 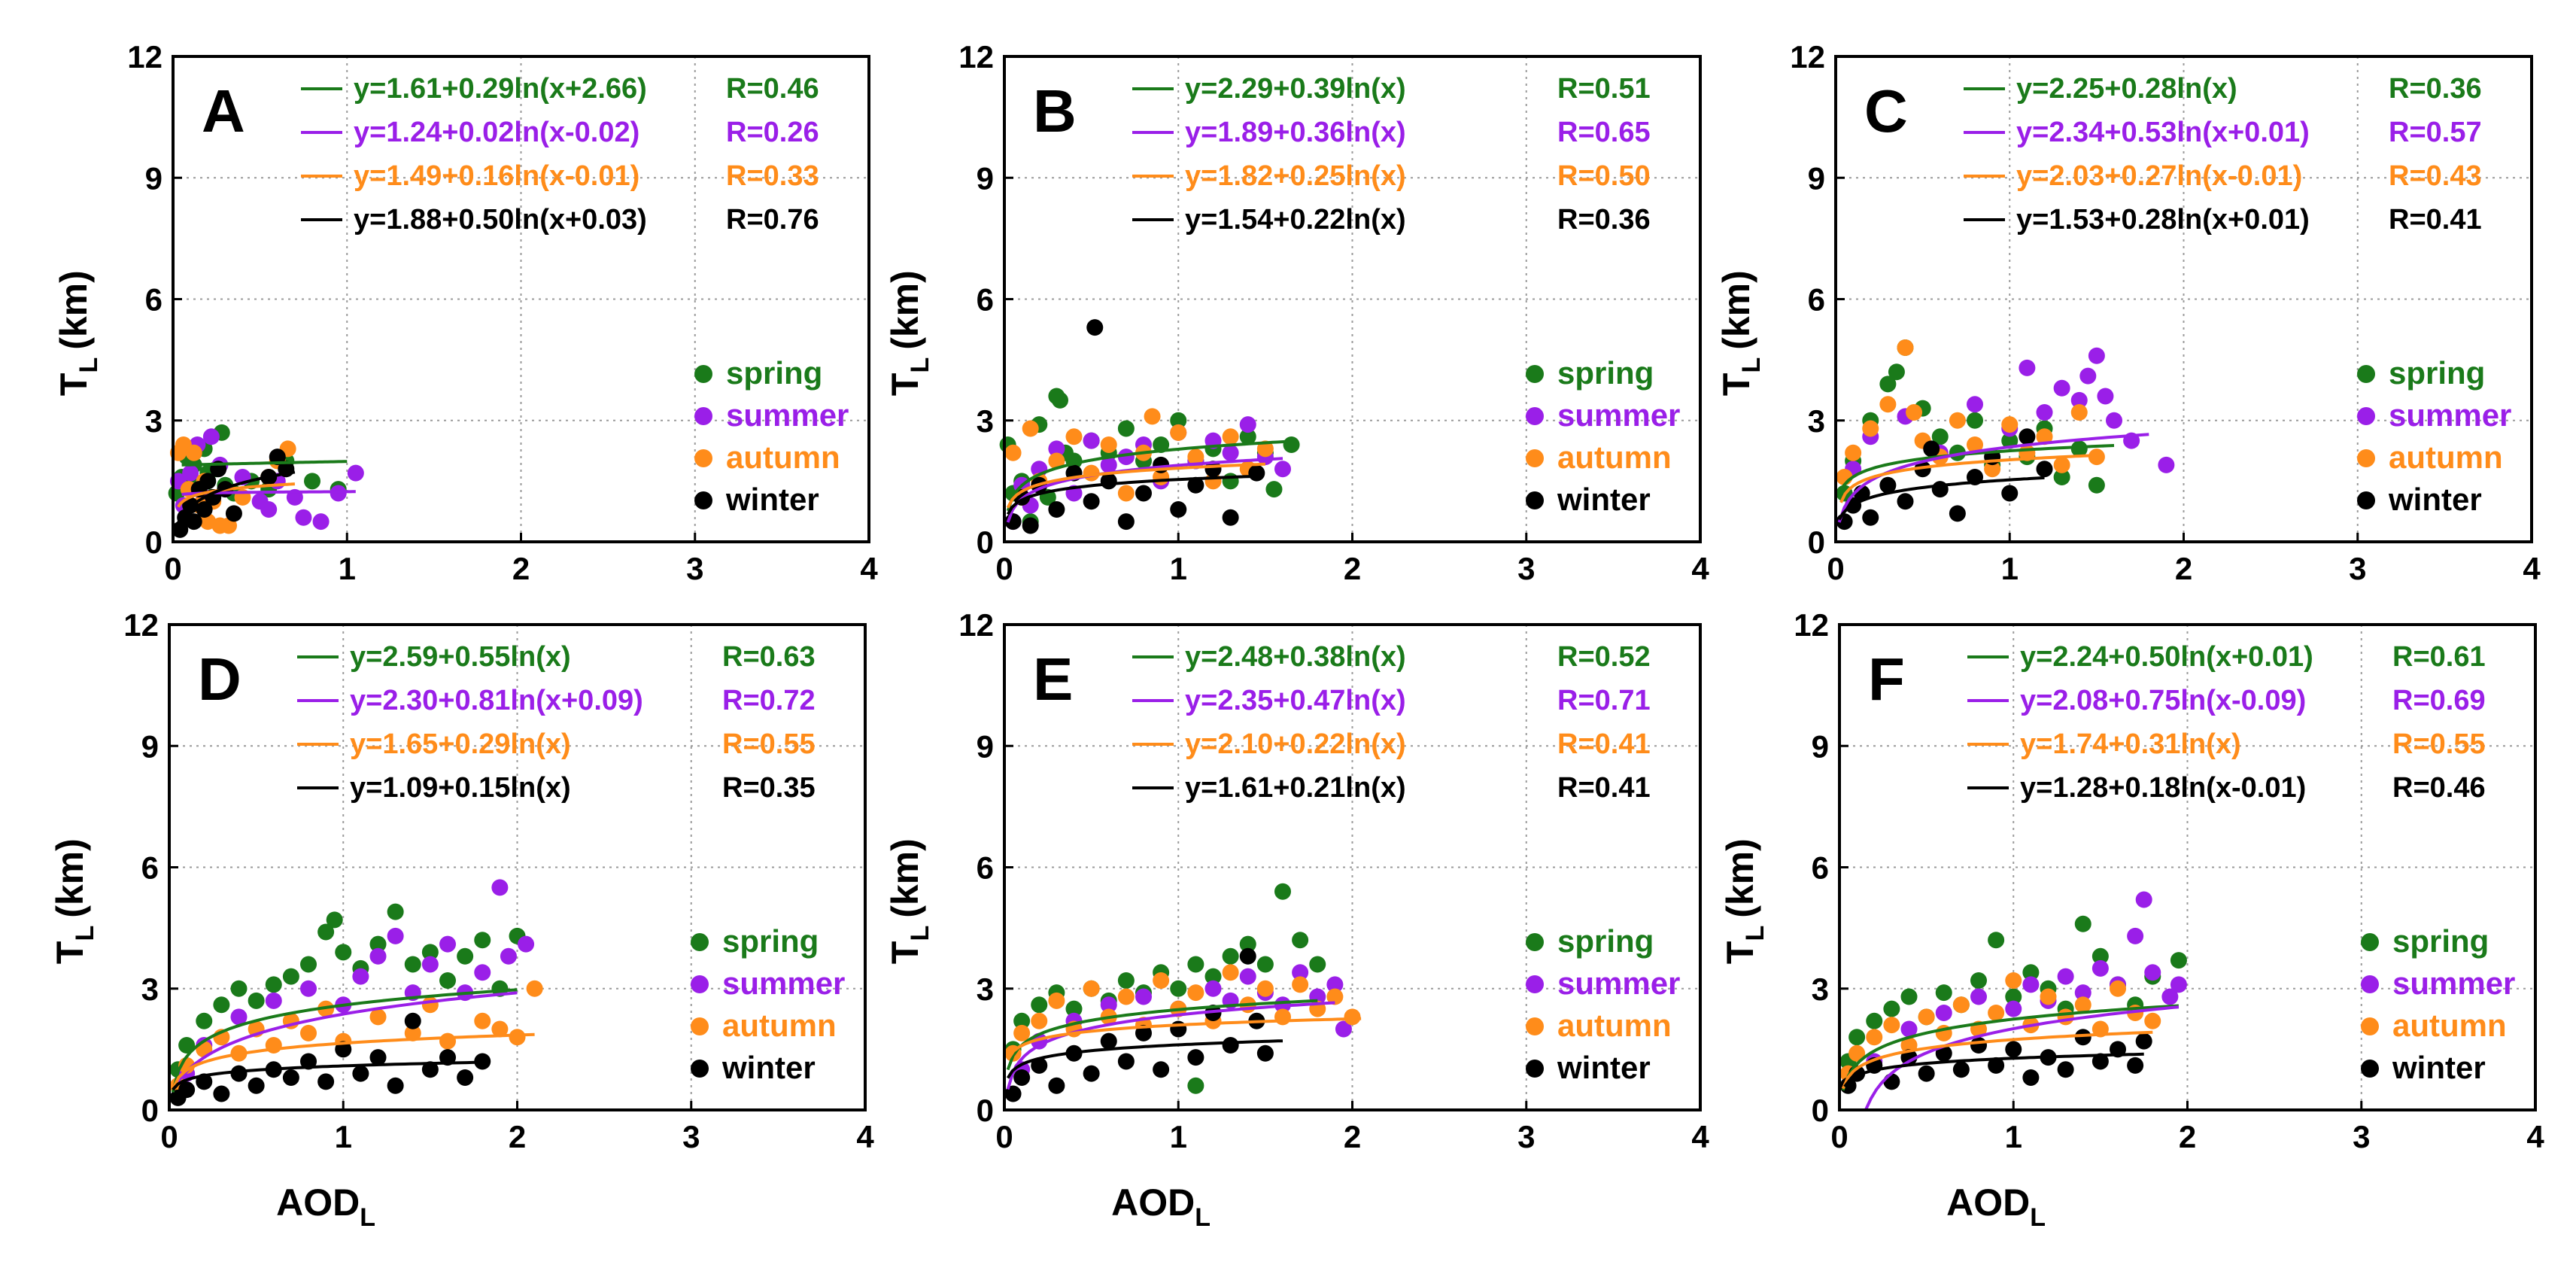 What do you see at coordinates (772, 220) in the screenshot?
I see `r-value-winter: R=0.76` at bounding box center [772, 220].